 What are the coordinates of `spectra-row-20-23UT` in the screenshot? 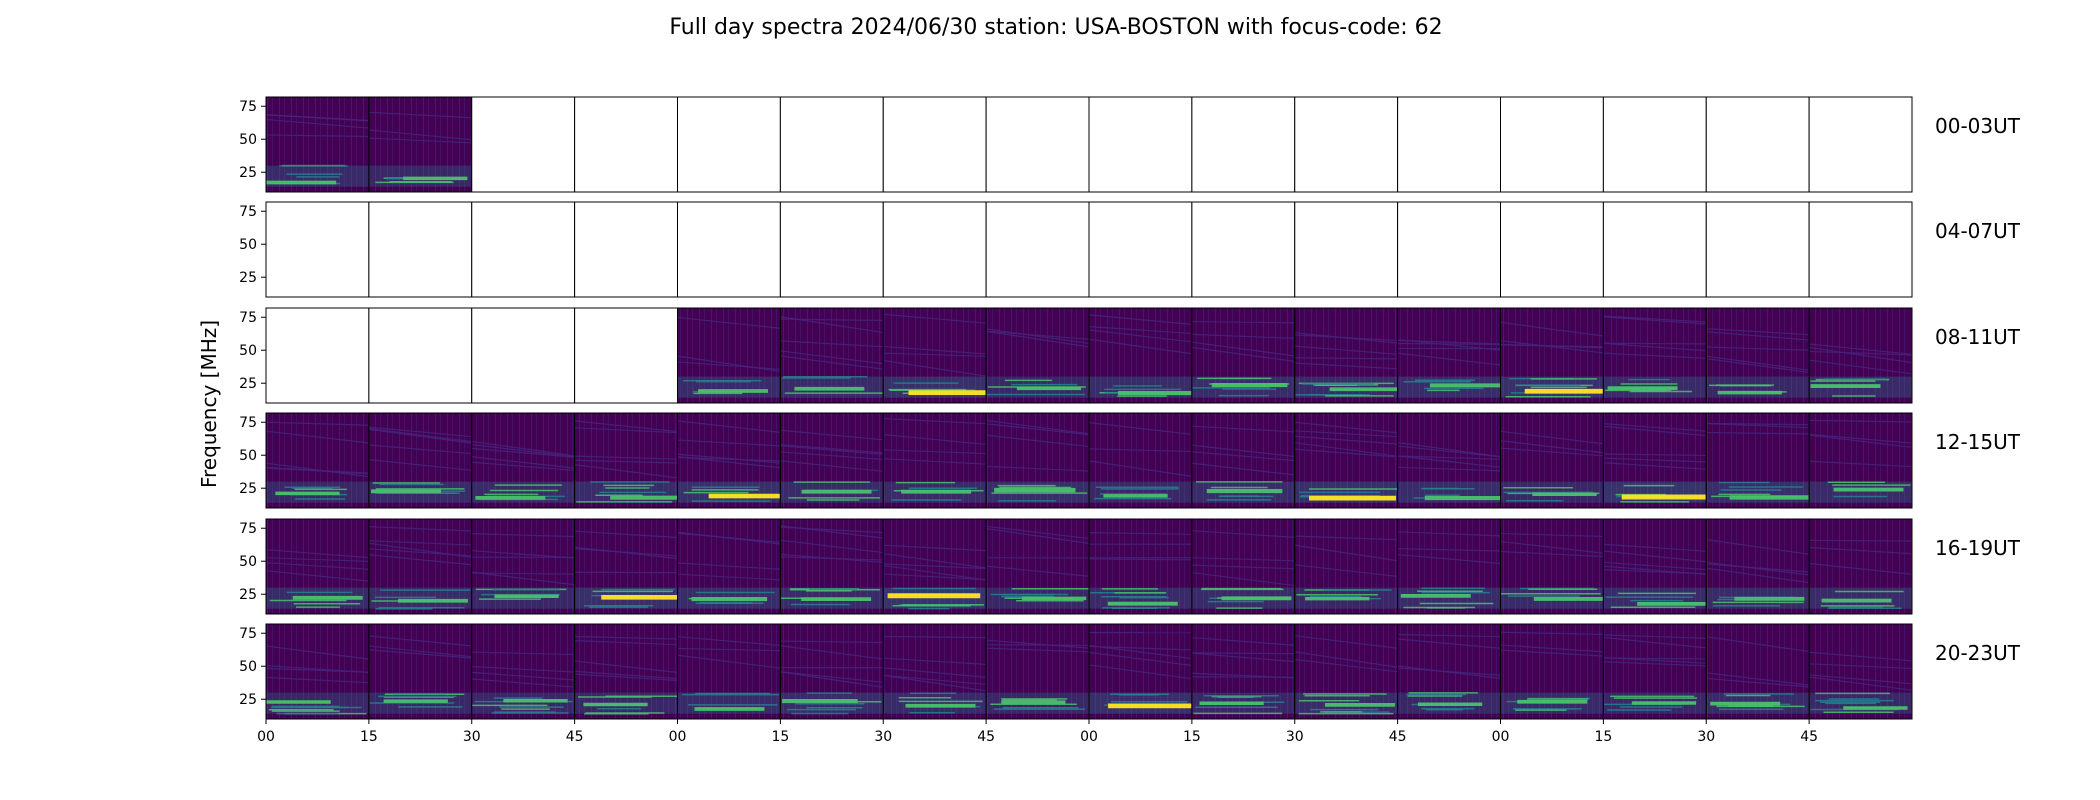 It's located at (1089, 671).